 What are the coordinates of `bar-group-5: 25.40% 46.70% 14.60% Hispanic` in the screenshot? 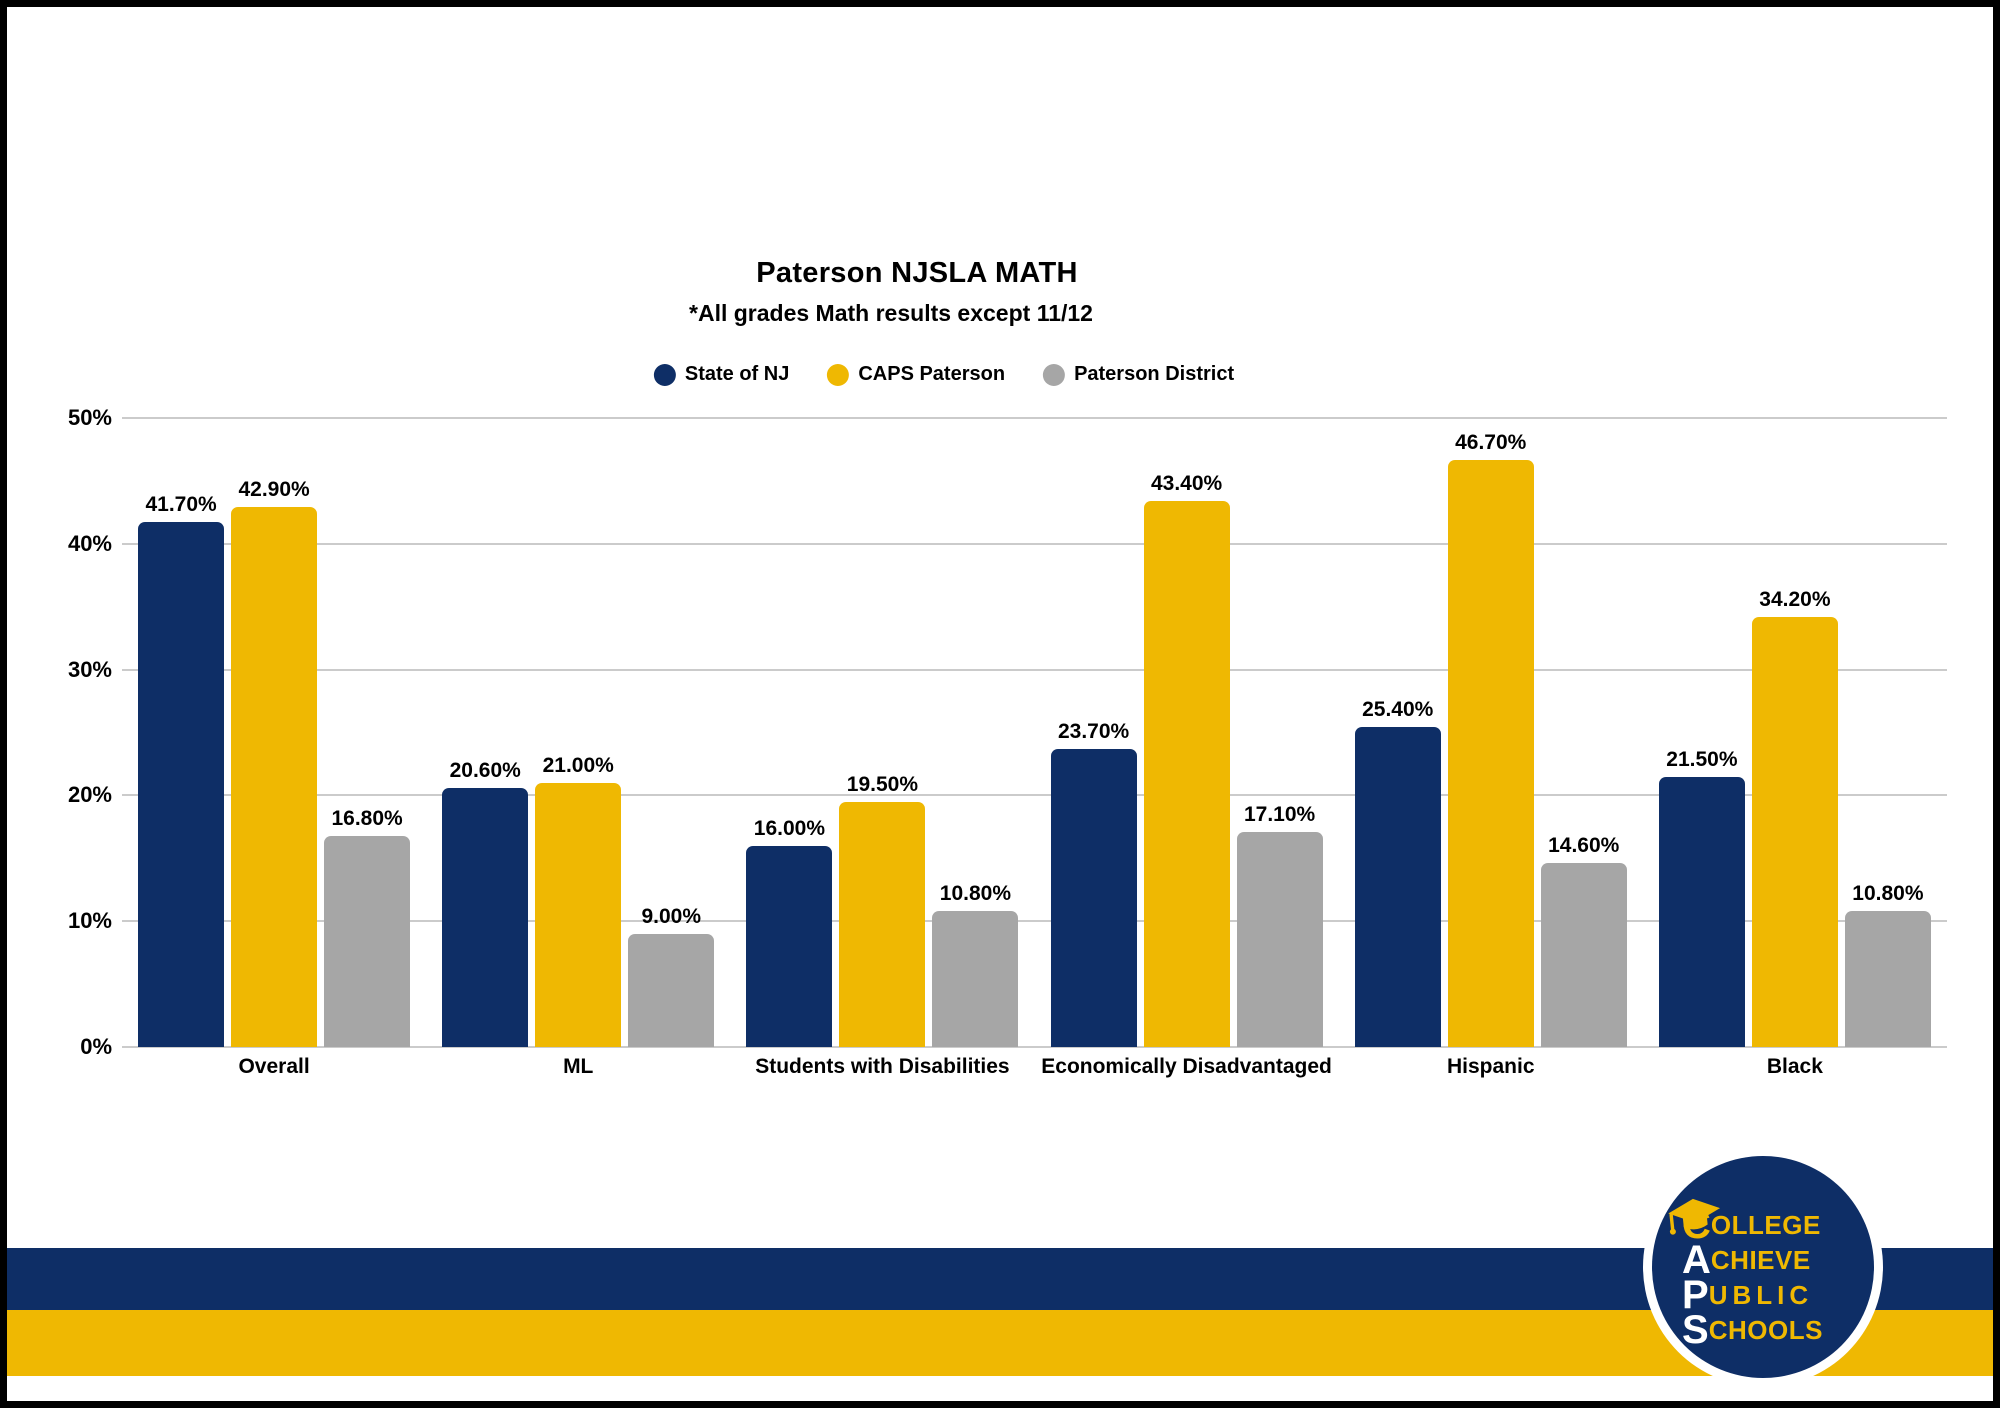 It's located at (1491, 748).